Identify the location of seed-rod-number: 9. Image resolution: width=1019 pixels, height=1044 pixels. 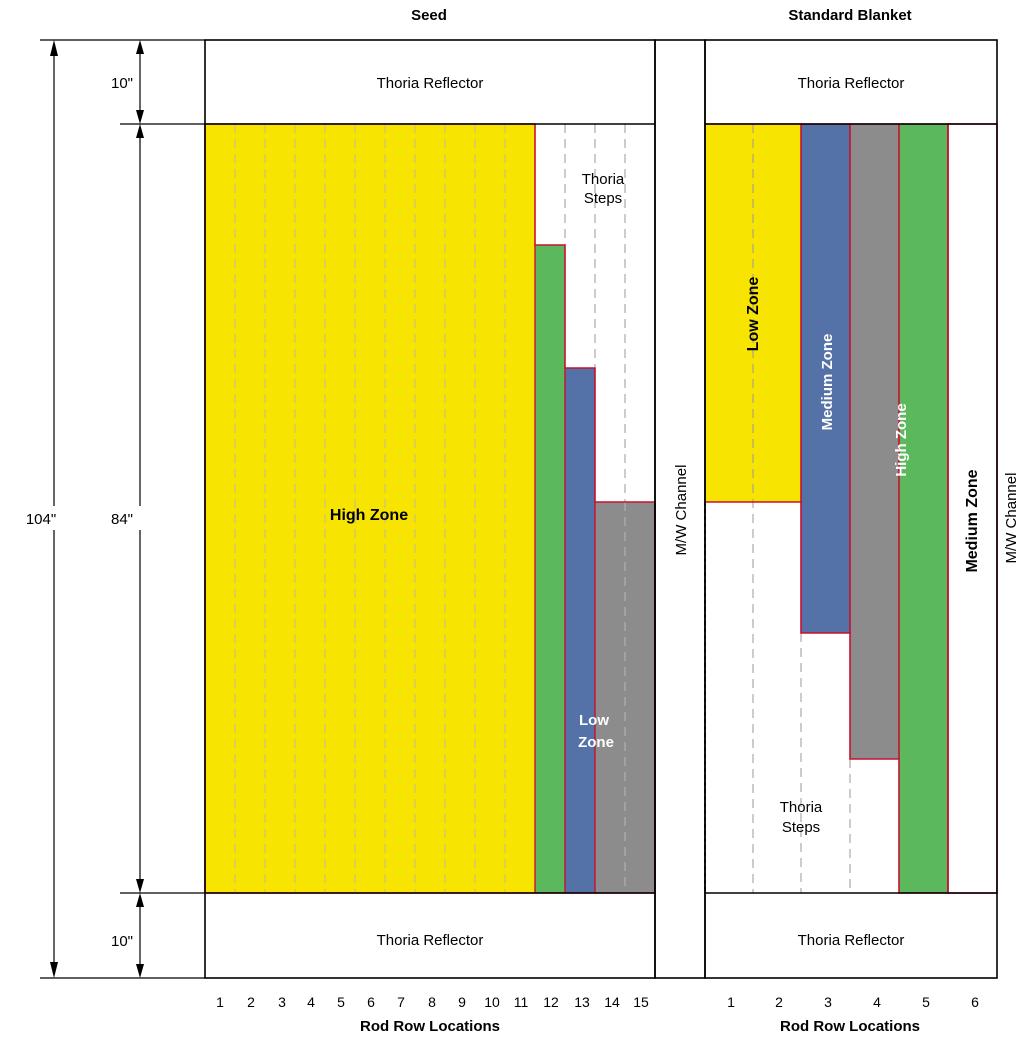
(462, 1002).